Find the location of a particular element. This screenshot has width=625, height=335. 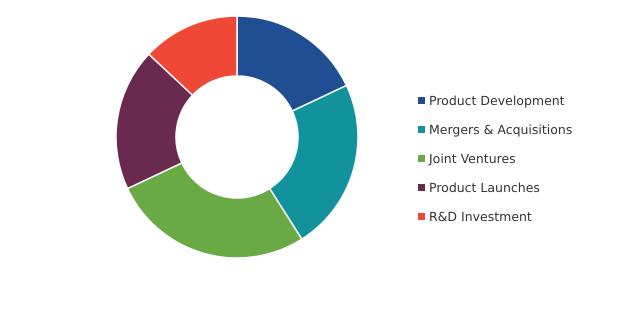

legend-label: Joint Ventures is located at coordinates (472, 158).